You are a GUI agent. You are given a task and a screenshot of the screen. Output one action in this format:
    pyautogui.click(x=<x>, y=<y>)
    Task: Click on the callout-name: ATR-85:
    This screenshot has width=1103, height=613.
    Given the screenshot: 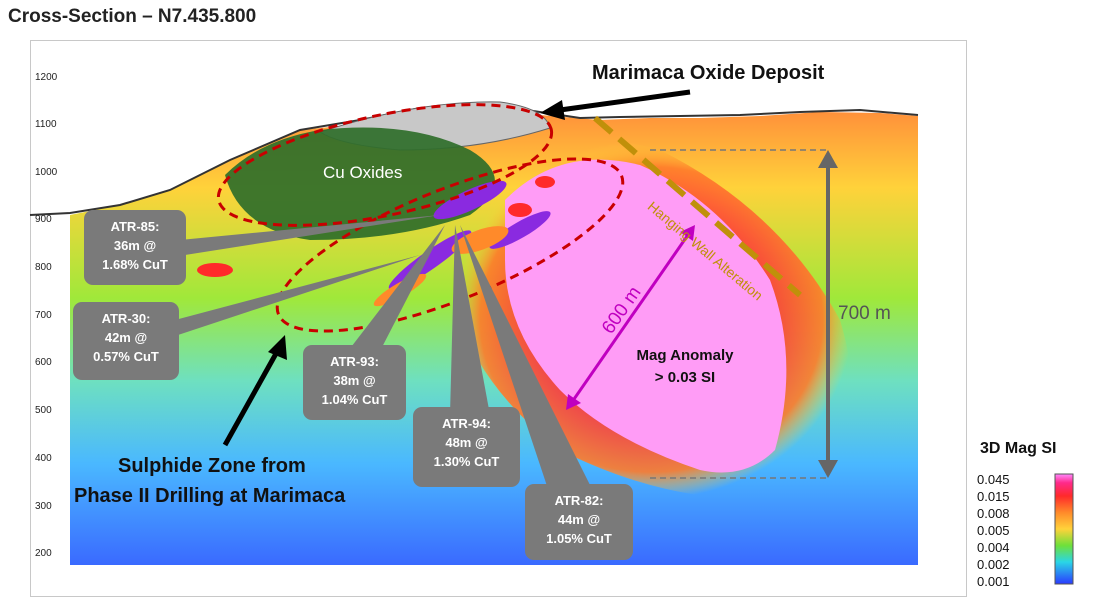 What is the action you would take?
    pyautogui.click(x=135, y=226)
    